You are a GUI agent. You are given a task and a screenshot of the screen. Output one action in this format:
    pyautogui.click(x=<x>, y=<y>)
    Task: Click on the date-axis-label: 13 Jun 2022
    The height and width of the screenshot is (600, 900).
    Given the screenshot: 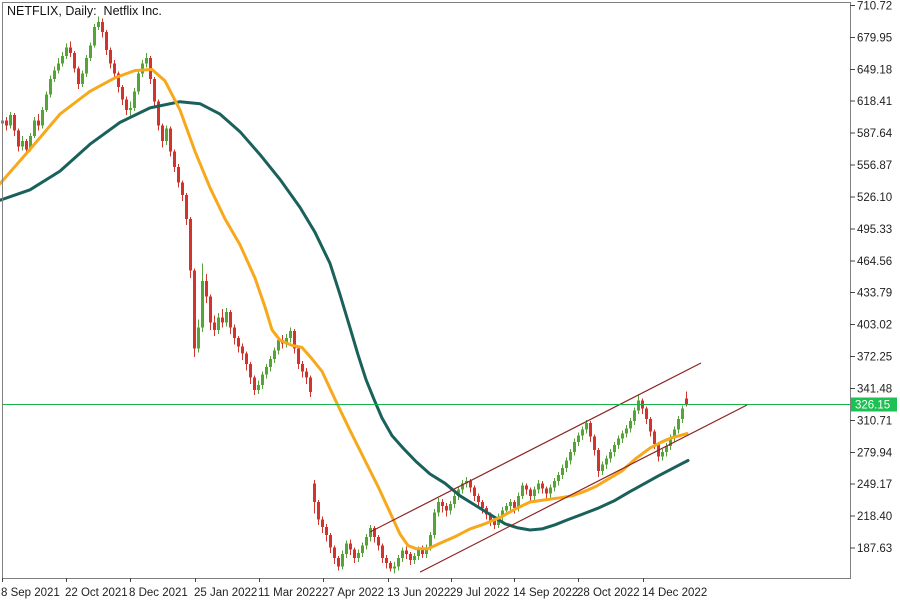 What is the action you would take?
    pyautogui.click(x=418, y=593)
    